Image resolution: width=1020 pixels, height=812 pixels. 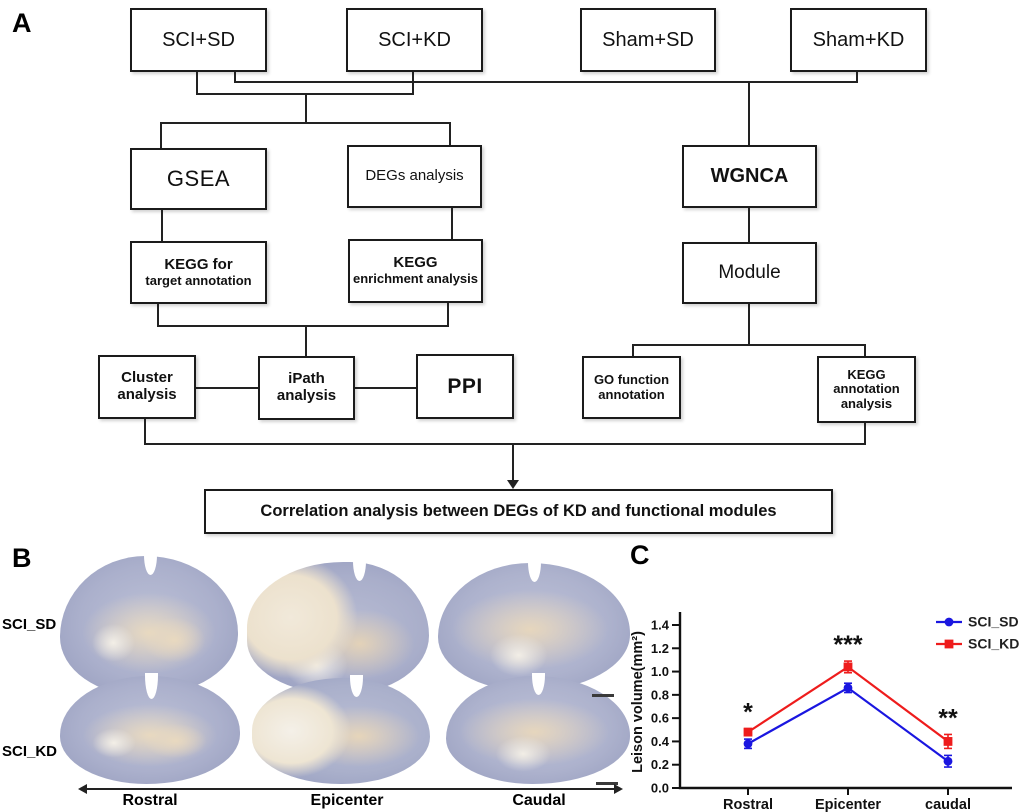 I want to click on box-kegg-target-line1: KEGG for, so click(x=198, y=264).